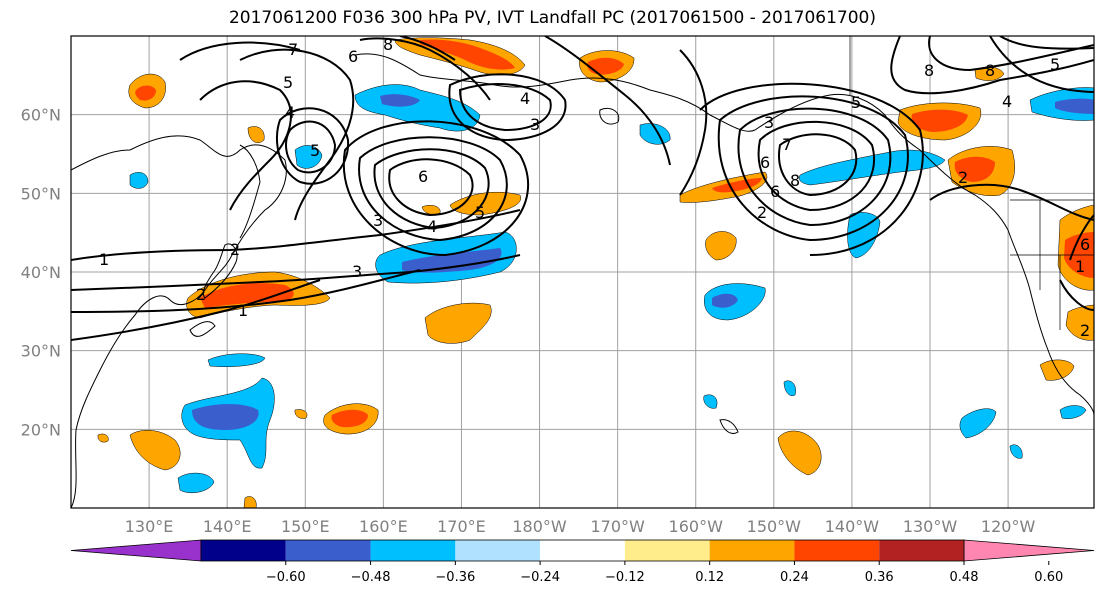 The width and height of the screenshot is (1105, 601). What do you see at coordinates (149, 526) in the screenshot?
I see `lon-label: 130°E` at bounding box center [149, 526].